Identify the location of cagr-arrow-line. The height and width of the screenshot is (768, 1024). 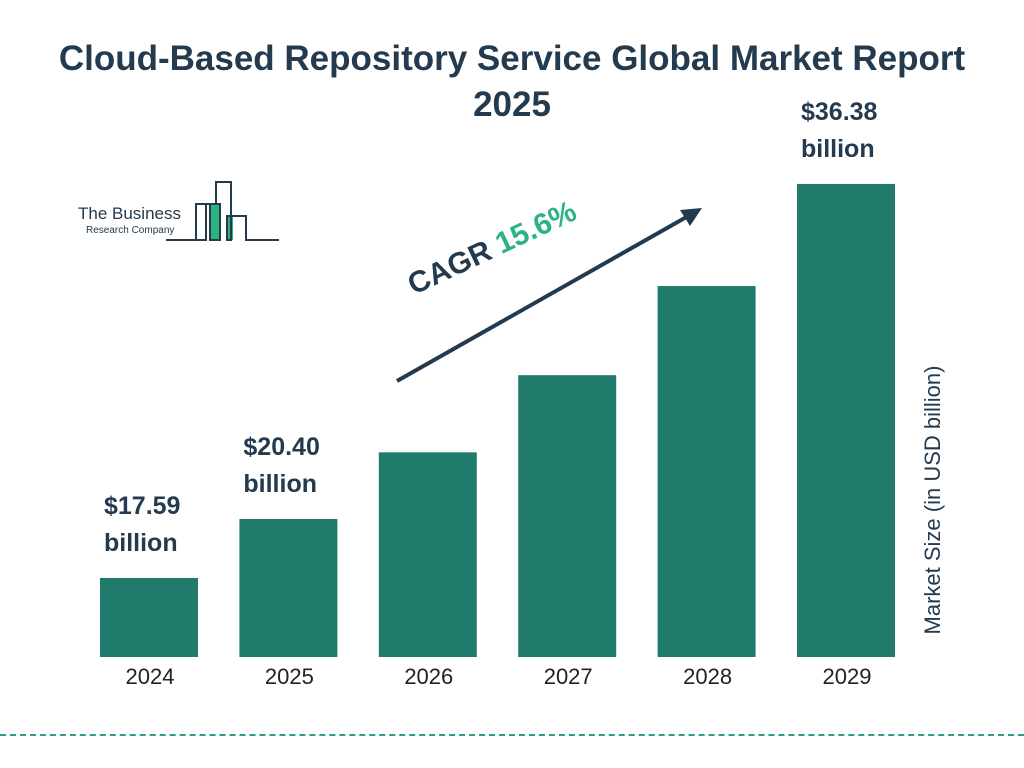
(543, 298).